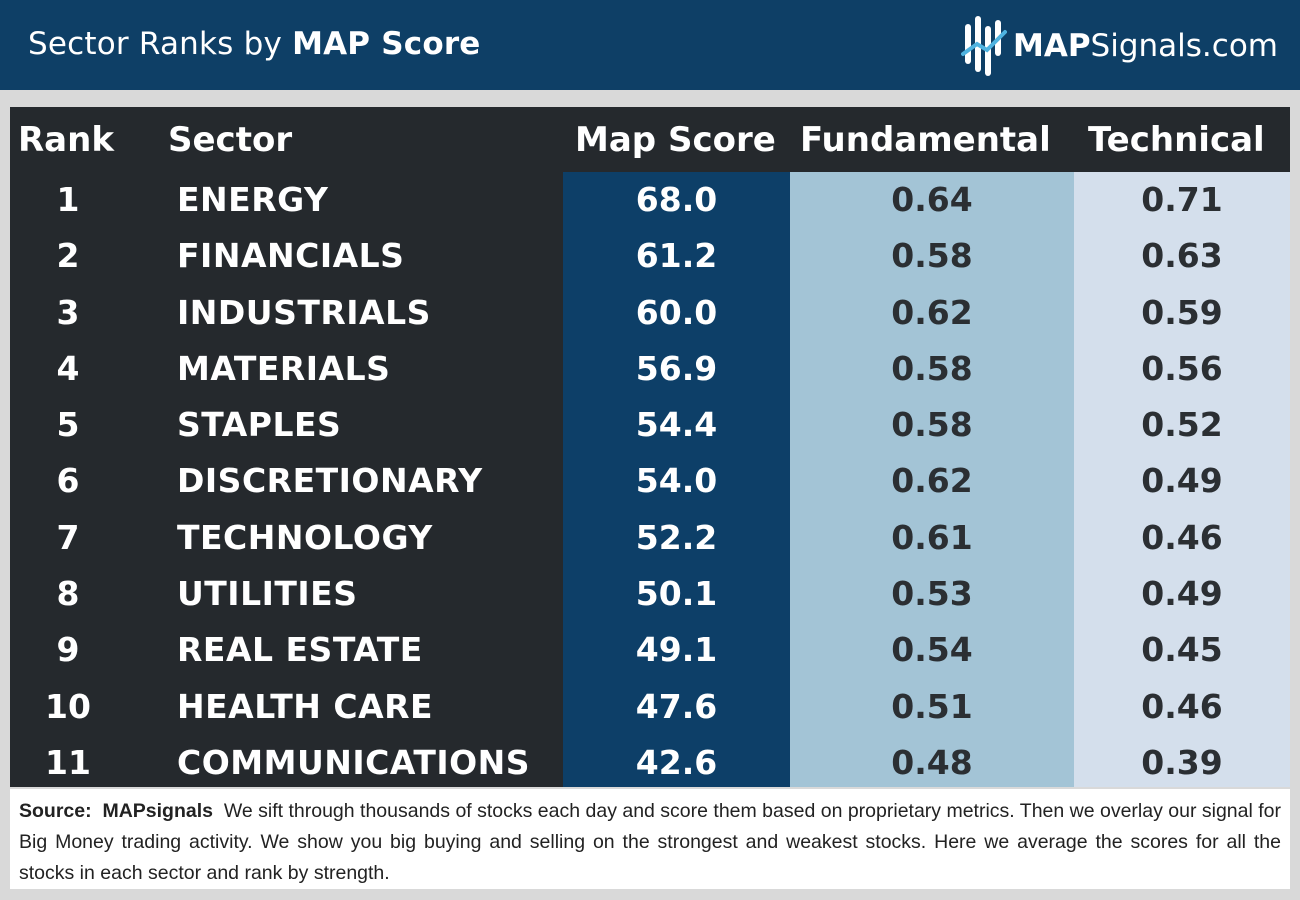 Image resolution: width=1300 pixels, height=900 pixels. I want to click on cell-sector: MATERIALS, so click(284, 368).